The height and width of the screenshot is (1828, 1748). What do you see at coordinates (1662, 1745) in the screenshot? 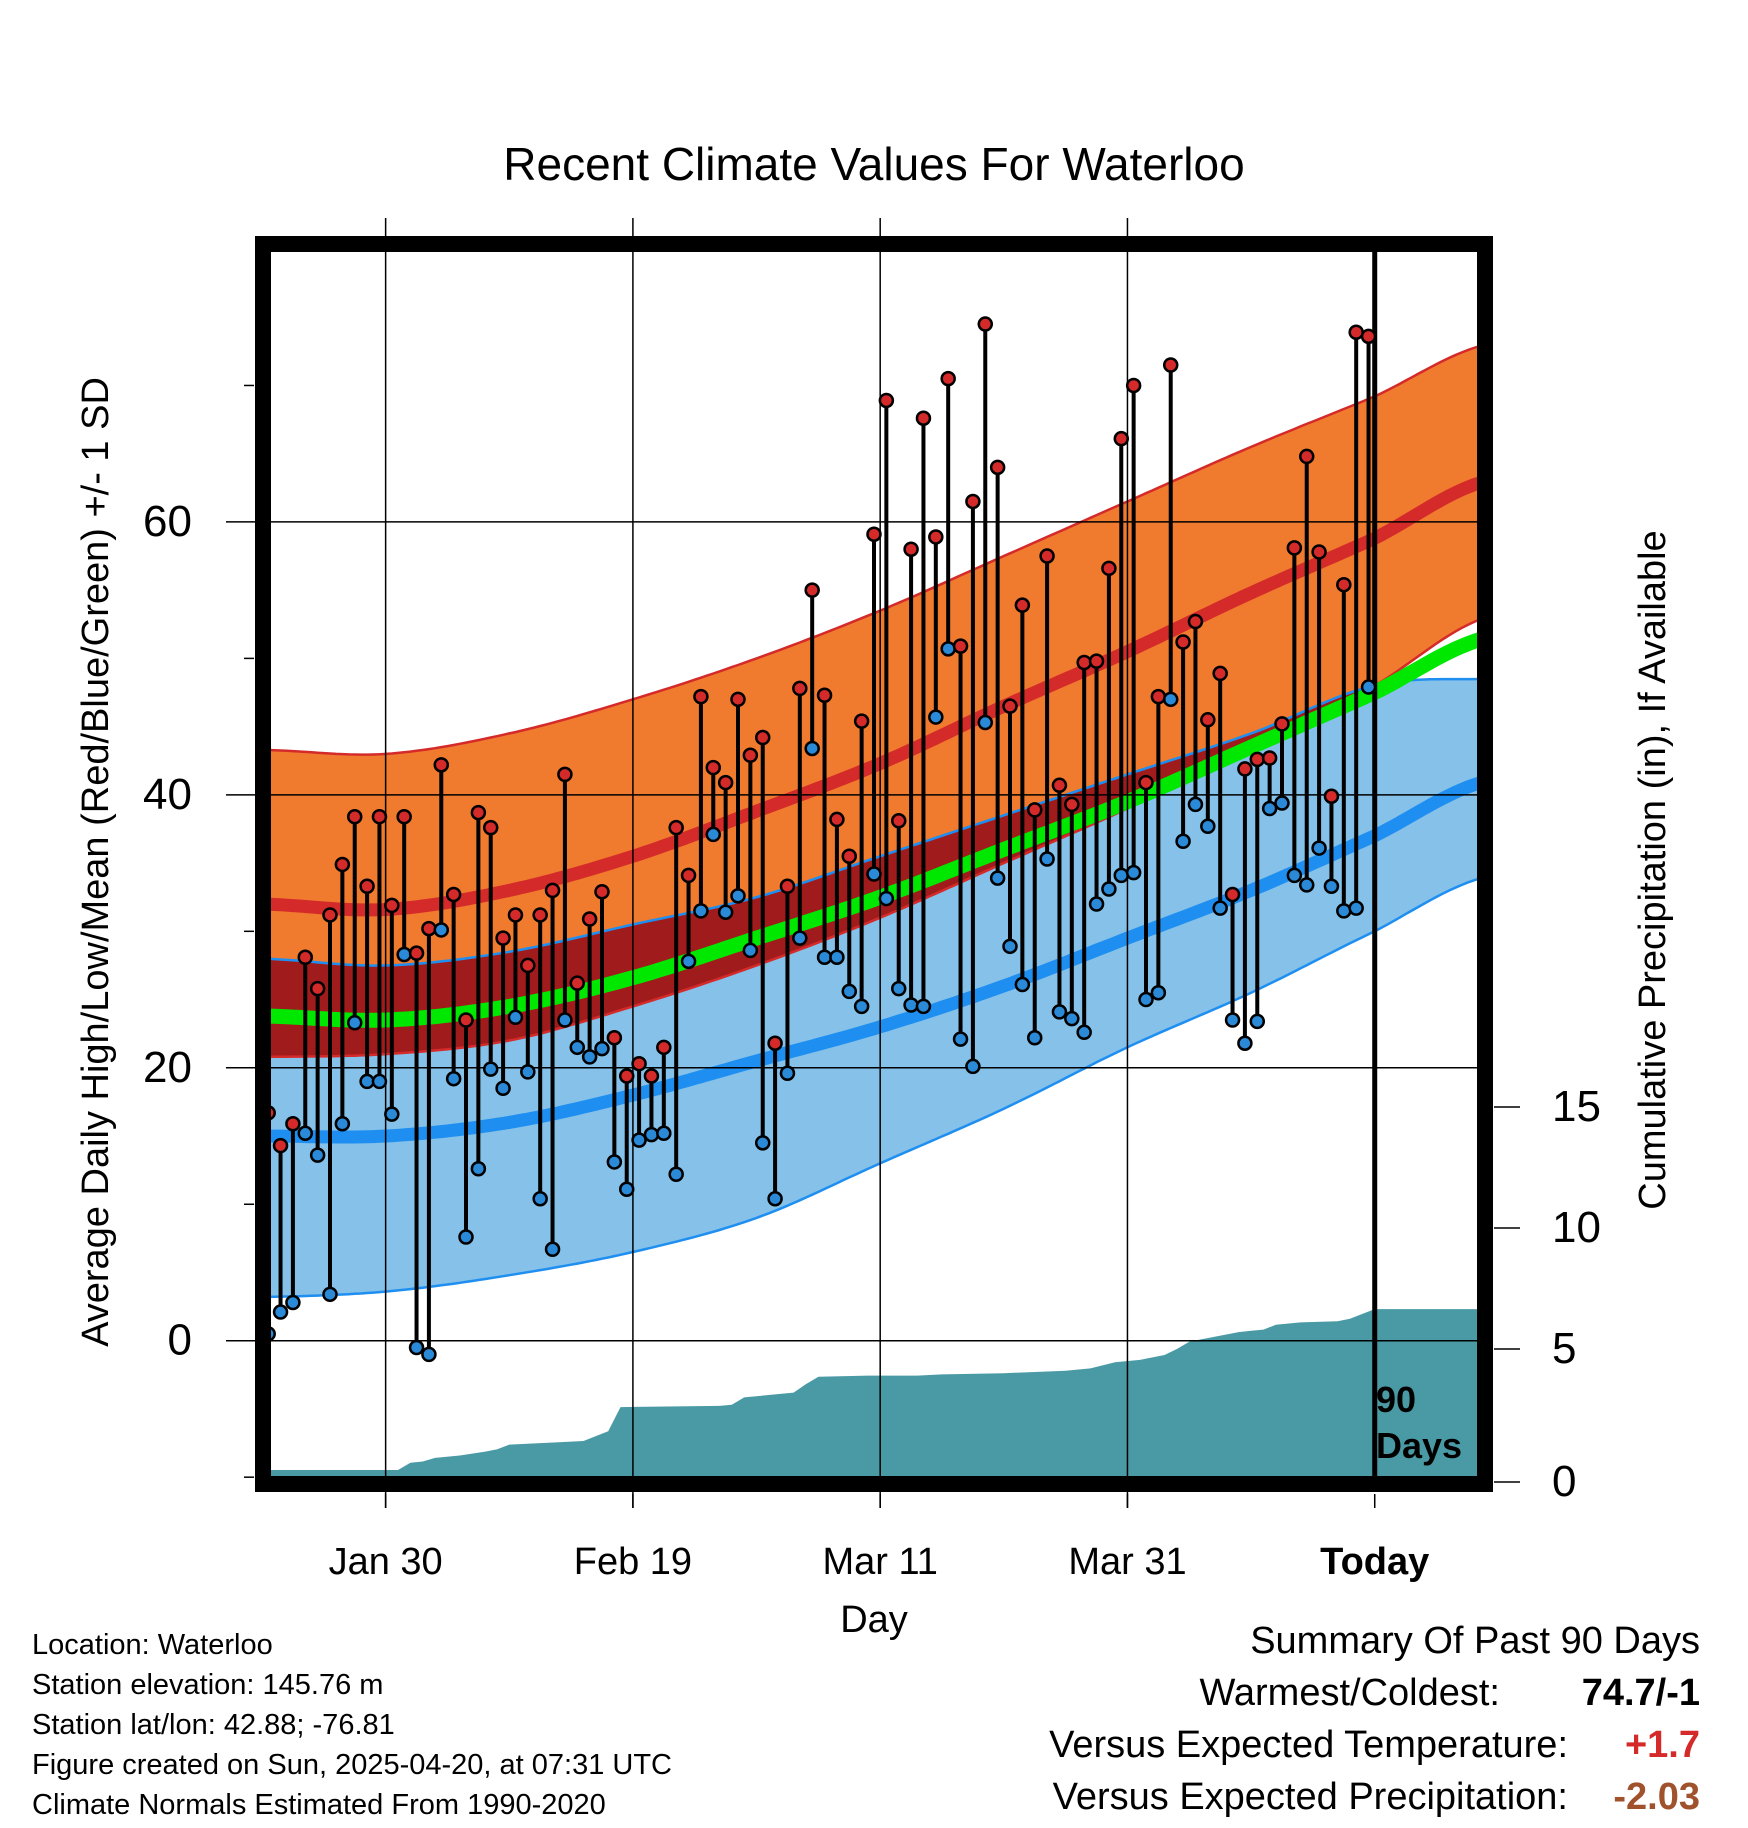
I see `temp-anomaly-value: +1.7` at bounding box center [1662, 1745].